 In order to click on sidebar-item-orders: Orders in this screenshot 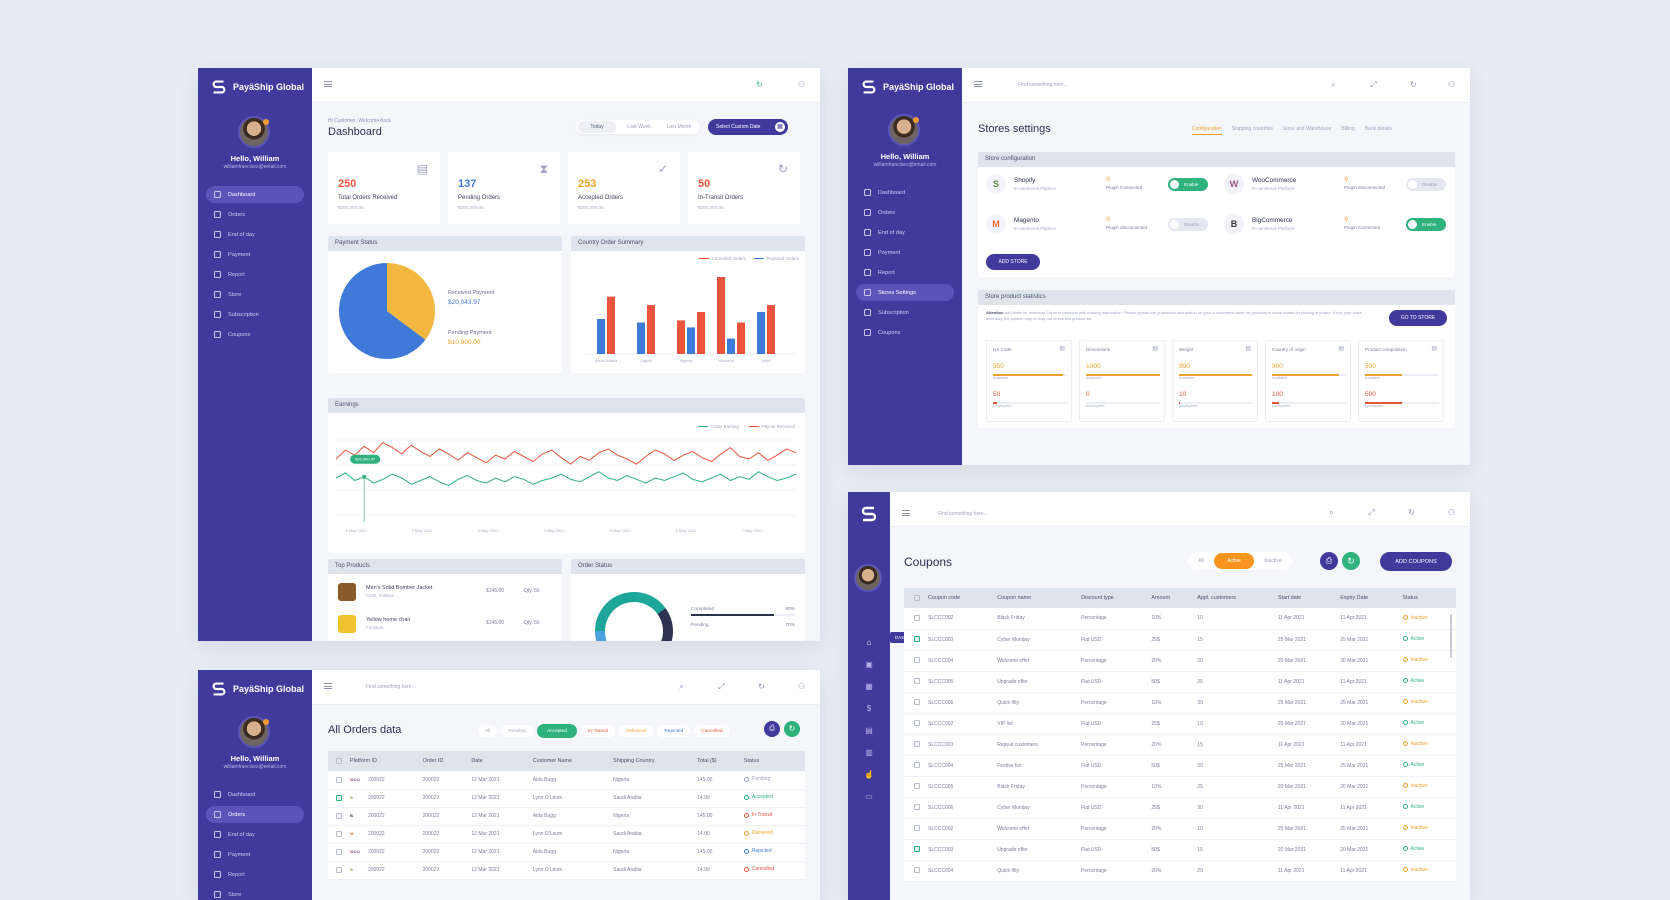, I will do `click(255, 814)`.